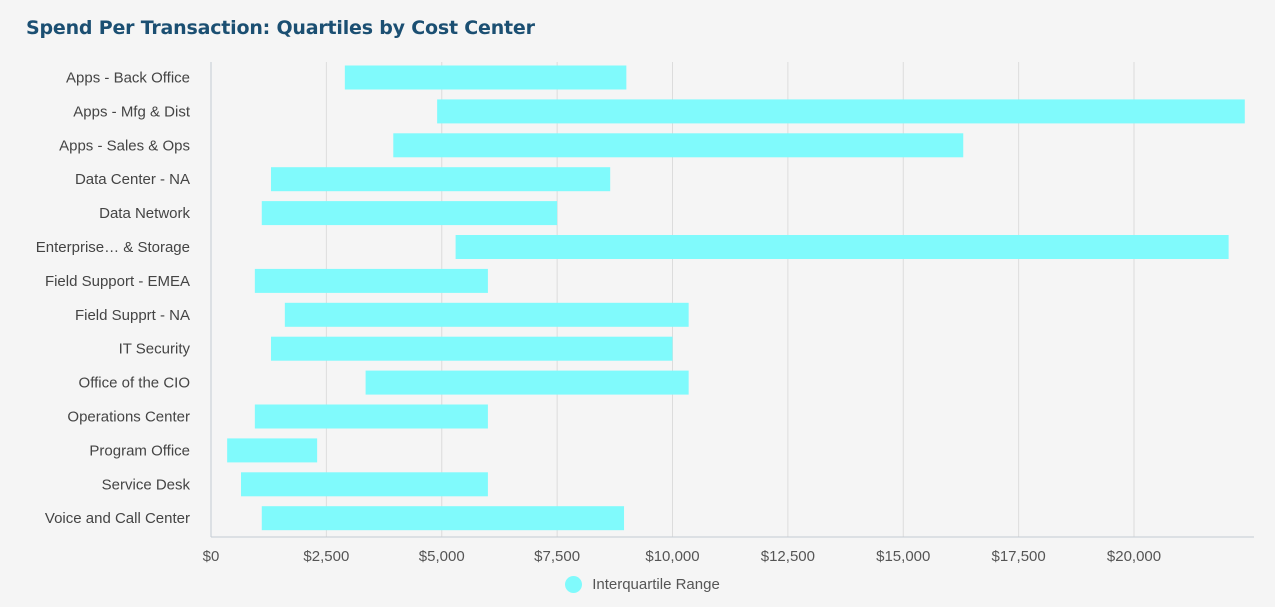 Image resolution: width=1275 pixels, height=607 pixels. I want to click on legend-swatch-icon, so click(574, 584).